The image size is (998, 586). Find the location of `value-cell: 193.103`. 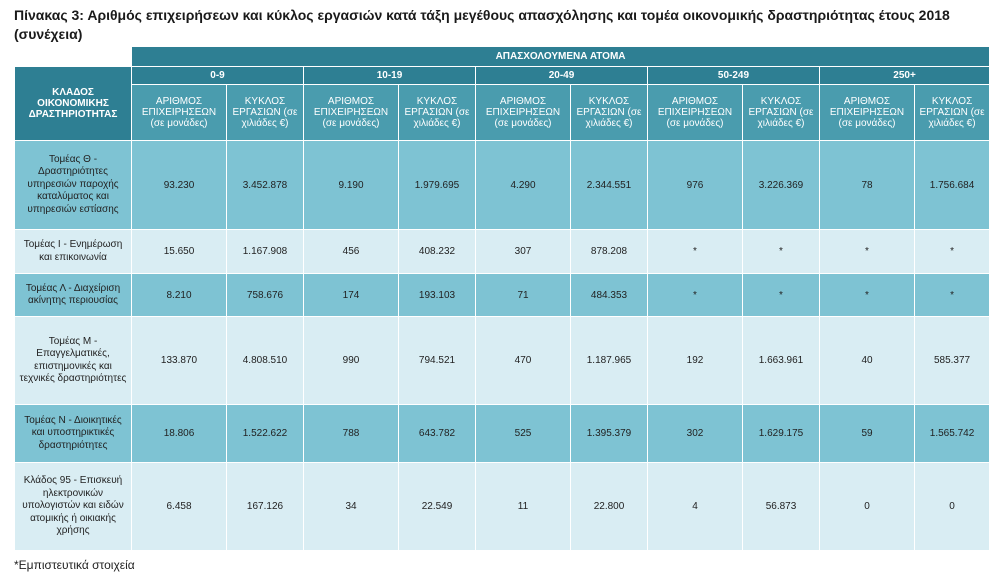

value-cell: 193.103 is located at coordinates (437, 295).